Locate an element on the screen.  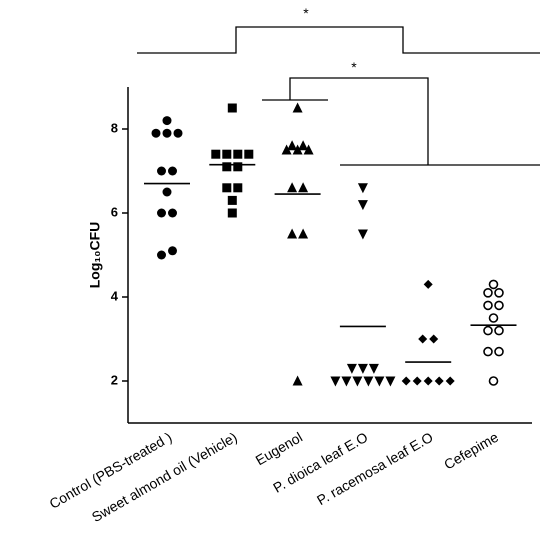
y-tick-label: 4 is located at coordinates (115, 295).